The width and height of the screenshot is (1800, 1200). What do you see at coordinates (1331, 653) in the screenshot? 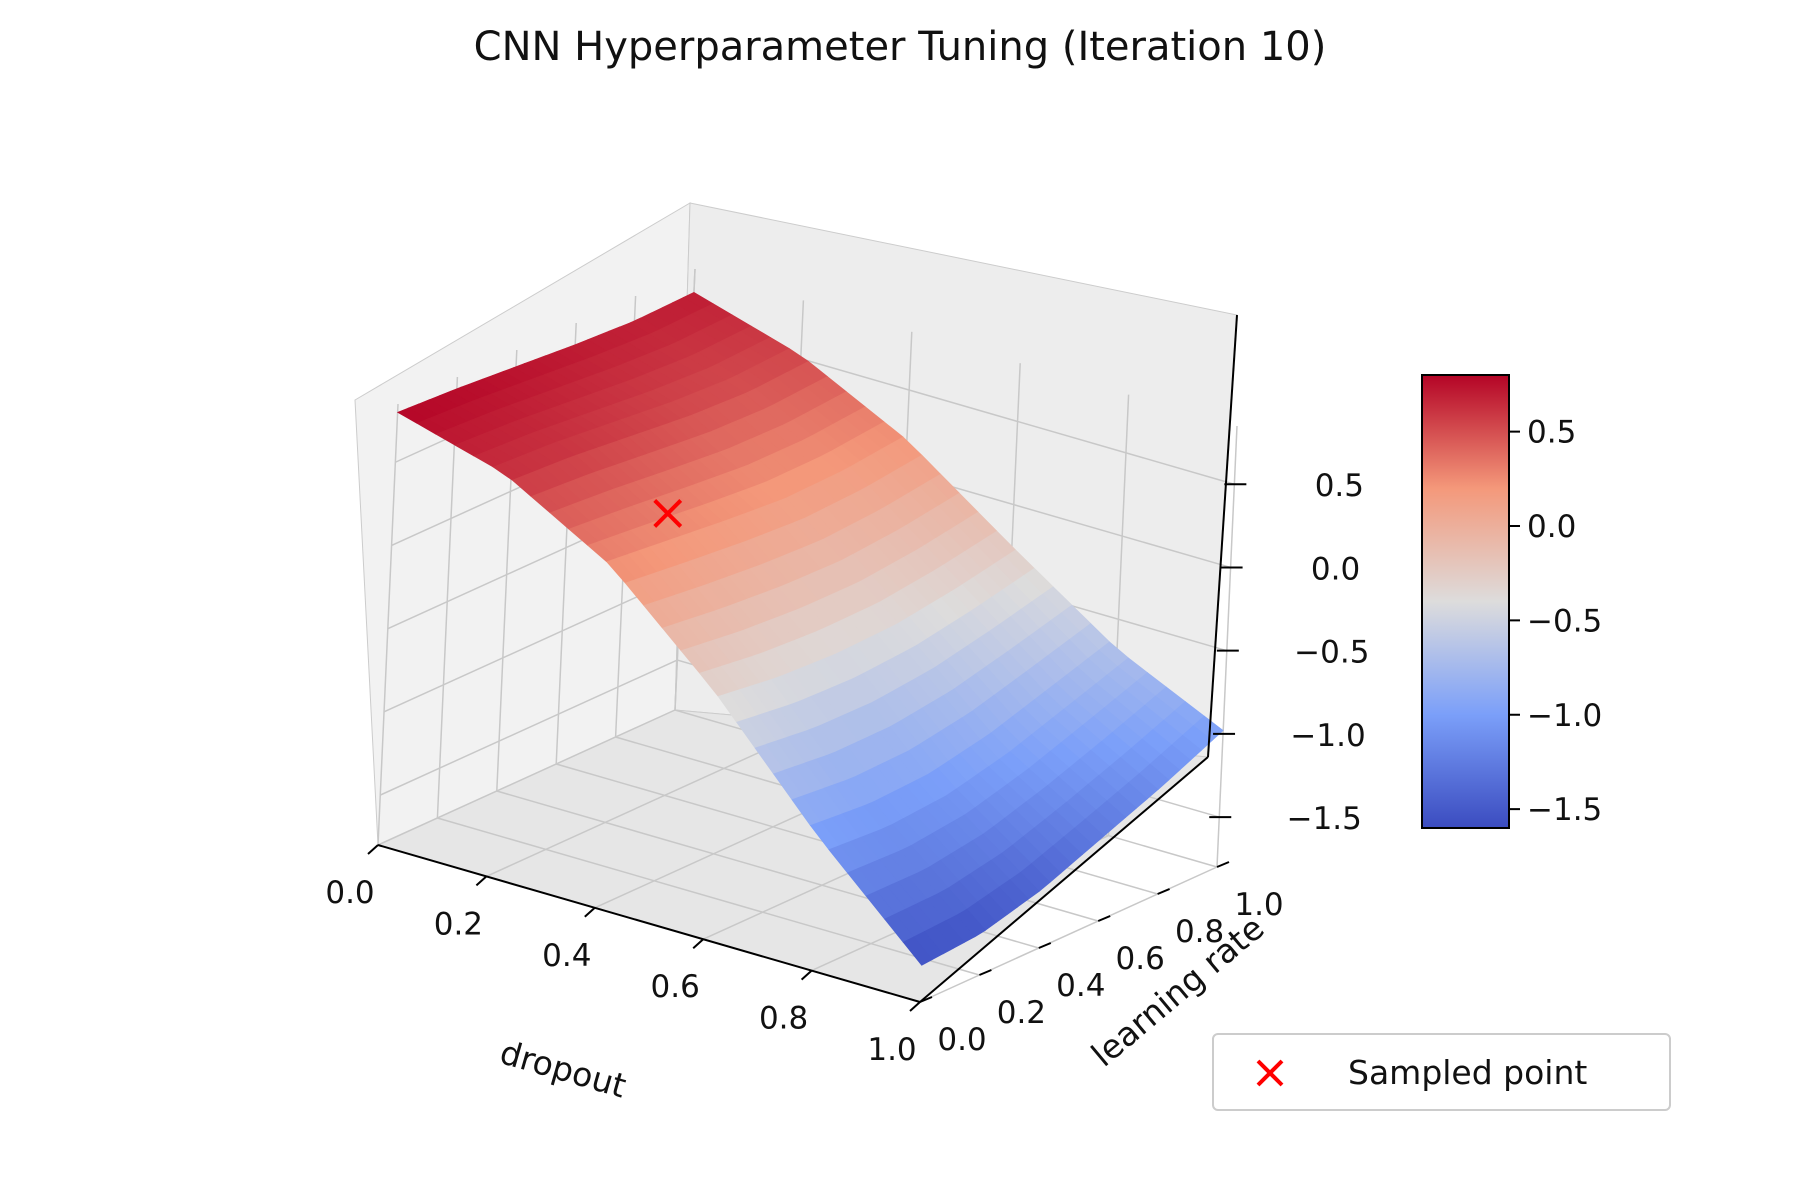
I see `z-tick-label: −0.5` at bounding box center [1331, 653].